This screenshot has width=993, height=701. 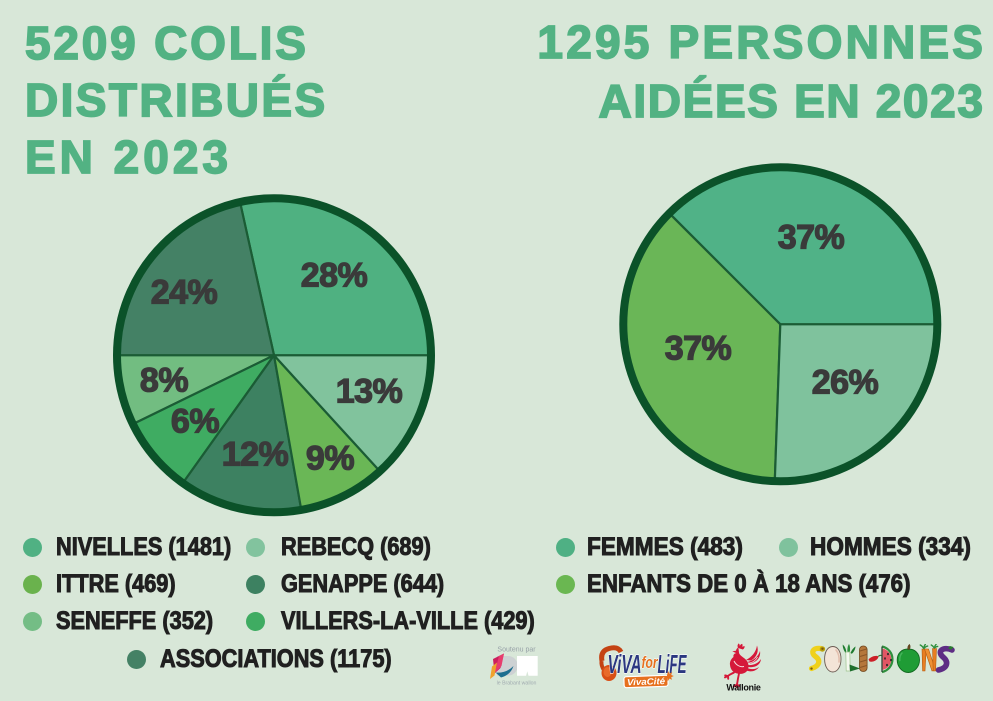 I want to click on svg-text: le Brabant wallon, so click(x=517, y=684).